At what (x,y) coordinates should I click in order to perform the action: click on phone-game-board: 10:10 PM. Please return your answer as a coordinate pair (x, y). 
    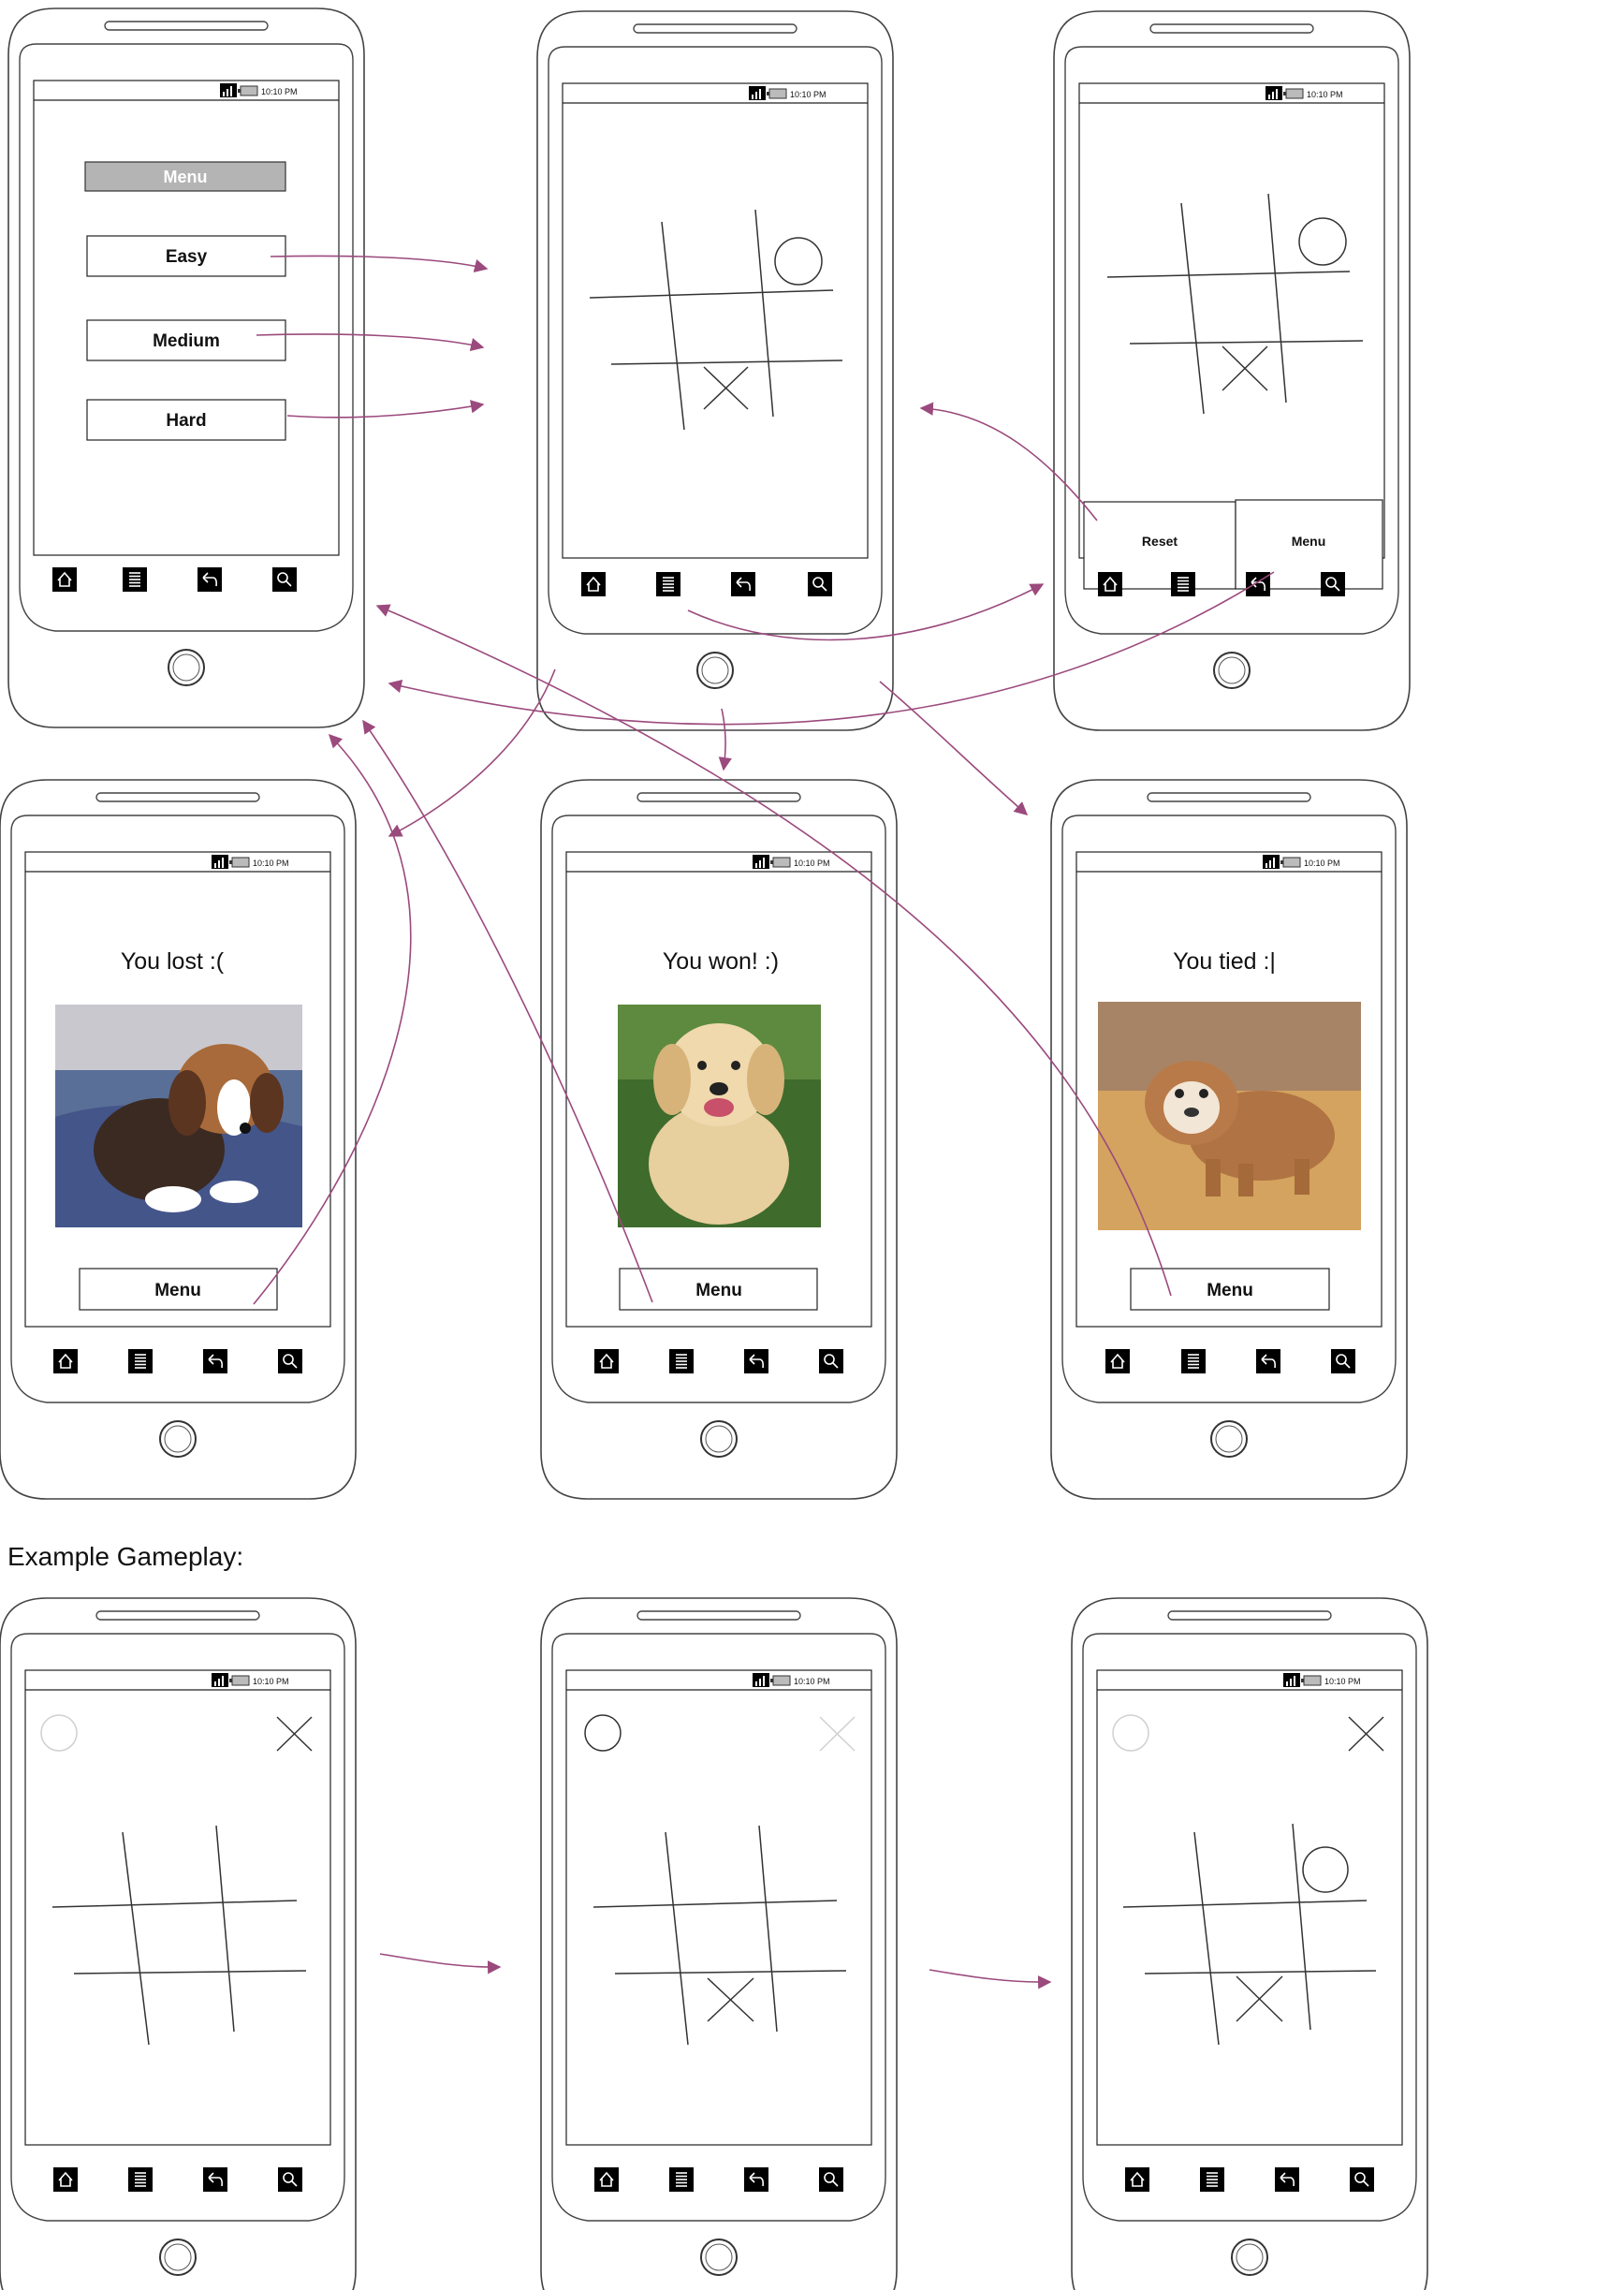
    Looking at the image, I should click on (715, 371).